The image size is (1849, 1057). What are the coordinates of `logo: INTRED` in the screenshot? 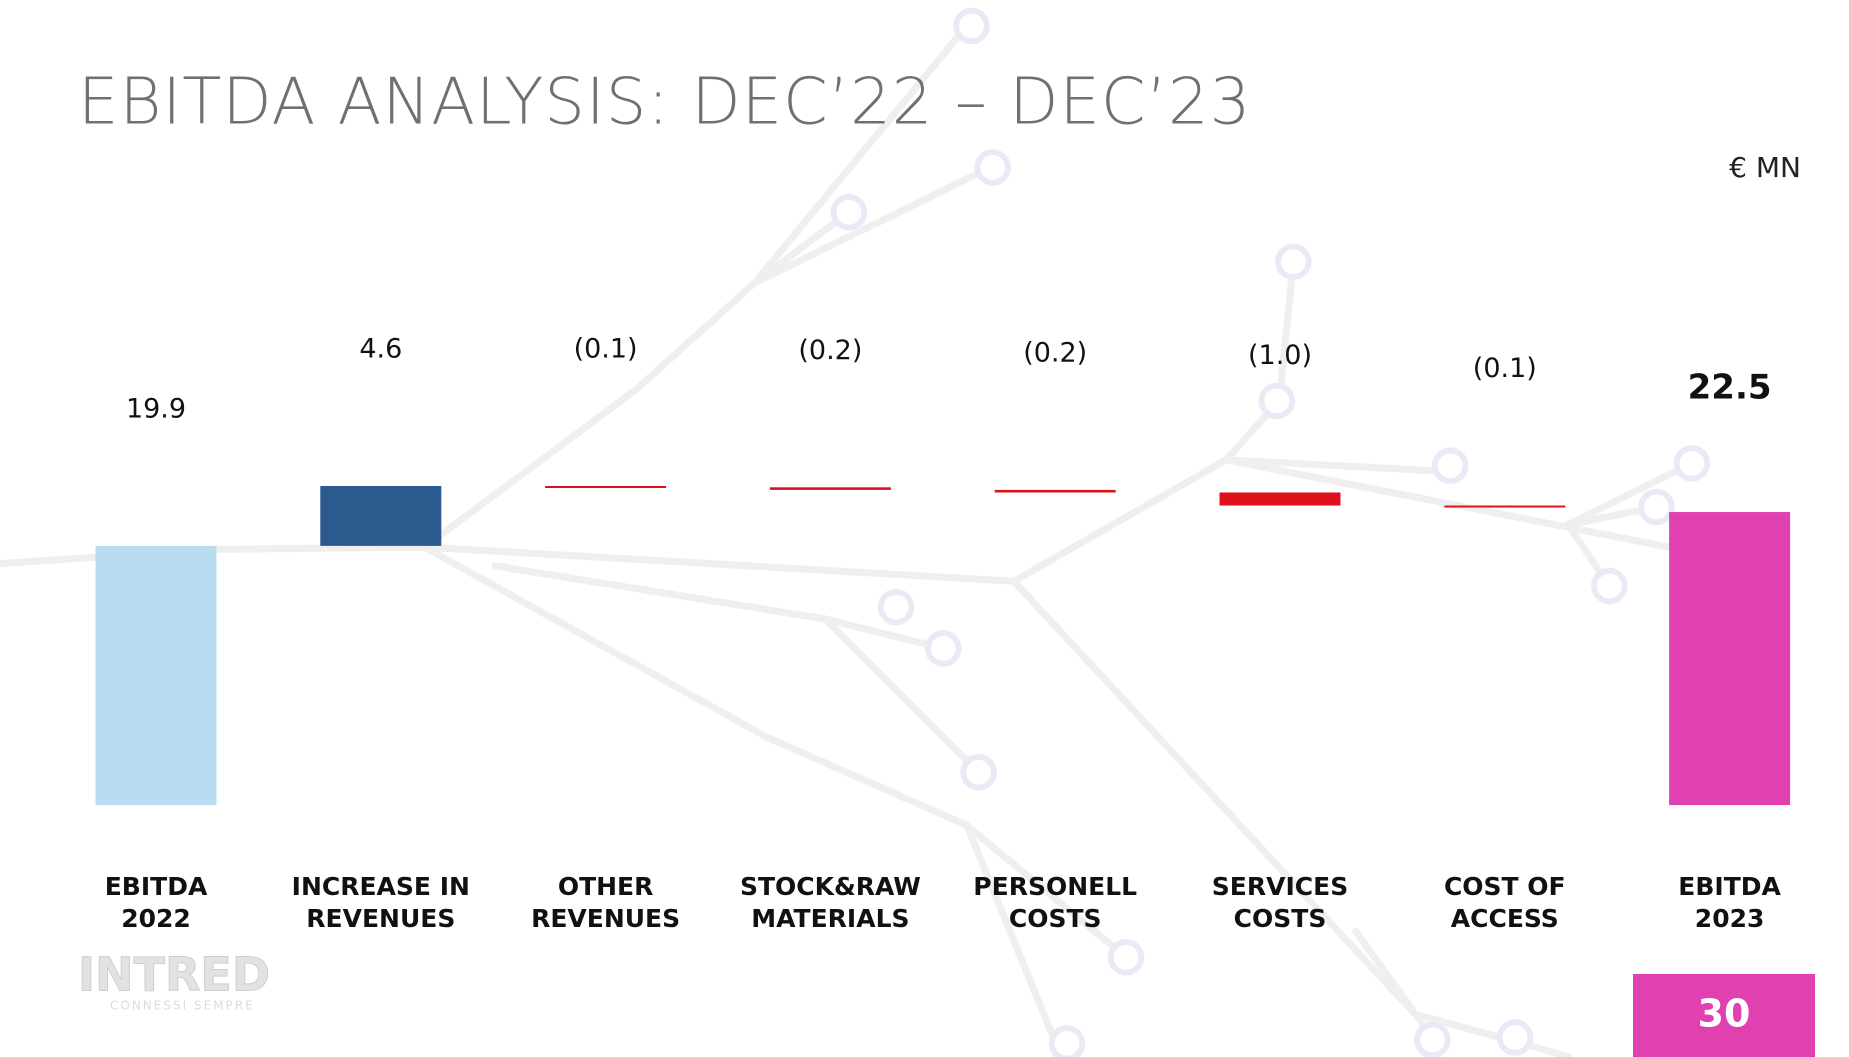 It's located at (174, 975).